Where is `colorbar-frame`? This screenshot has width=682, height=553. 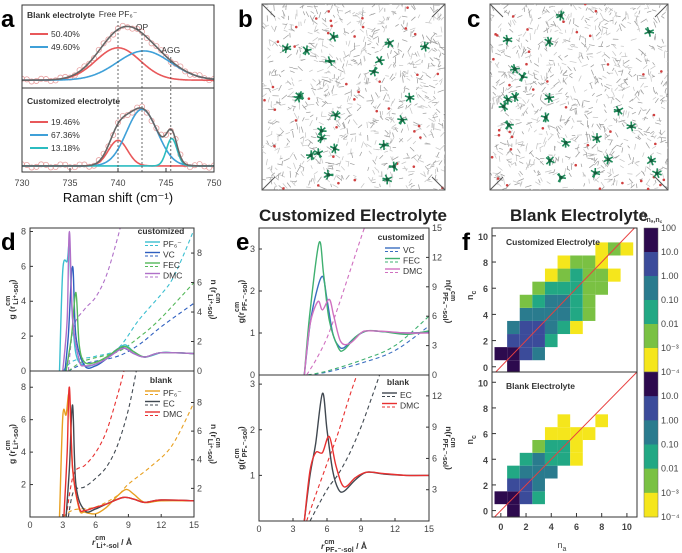
colorbar-frame is located at coordinates (651, 444).